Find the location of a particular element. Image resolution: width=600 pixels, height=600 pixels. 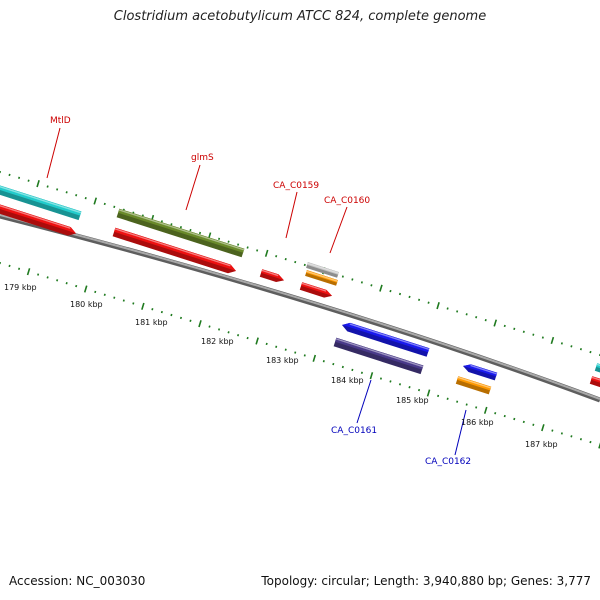

scale-label-184-kbp: 184 kbp is located at coordinates (347, 380).